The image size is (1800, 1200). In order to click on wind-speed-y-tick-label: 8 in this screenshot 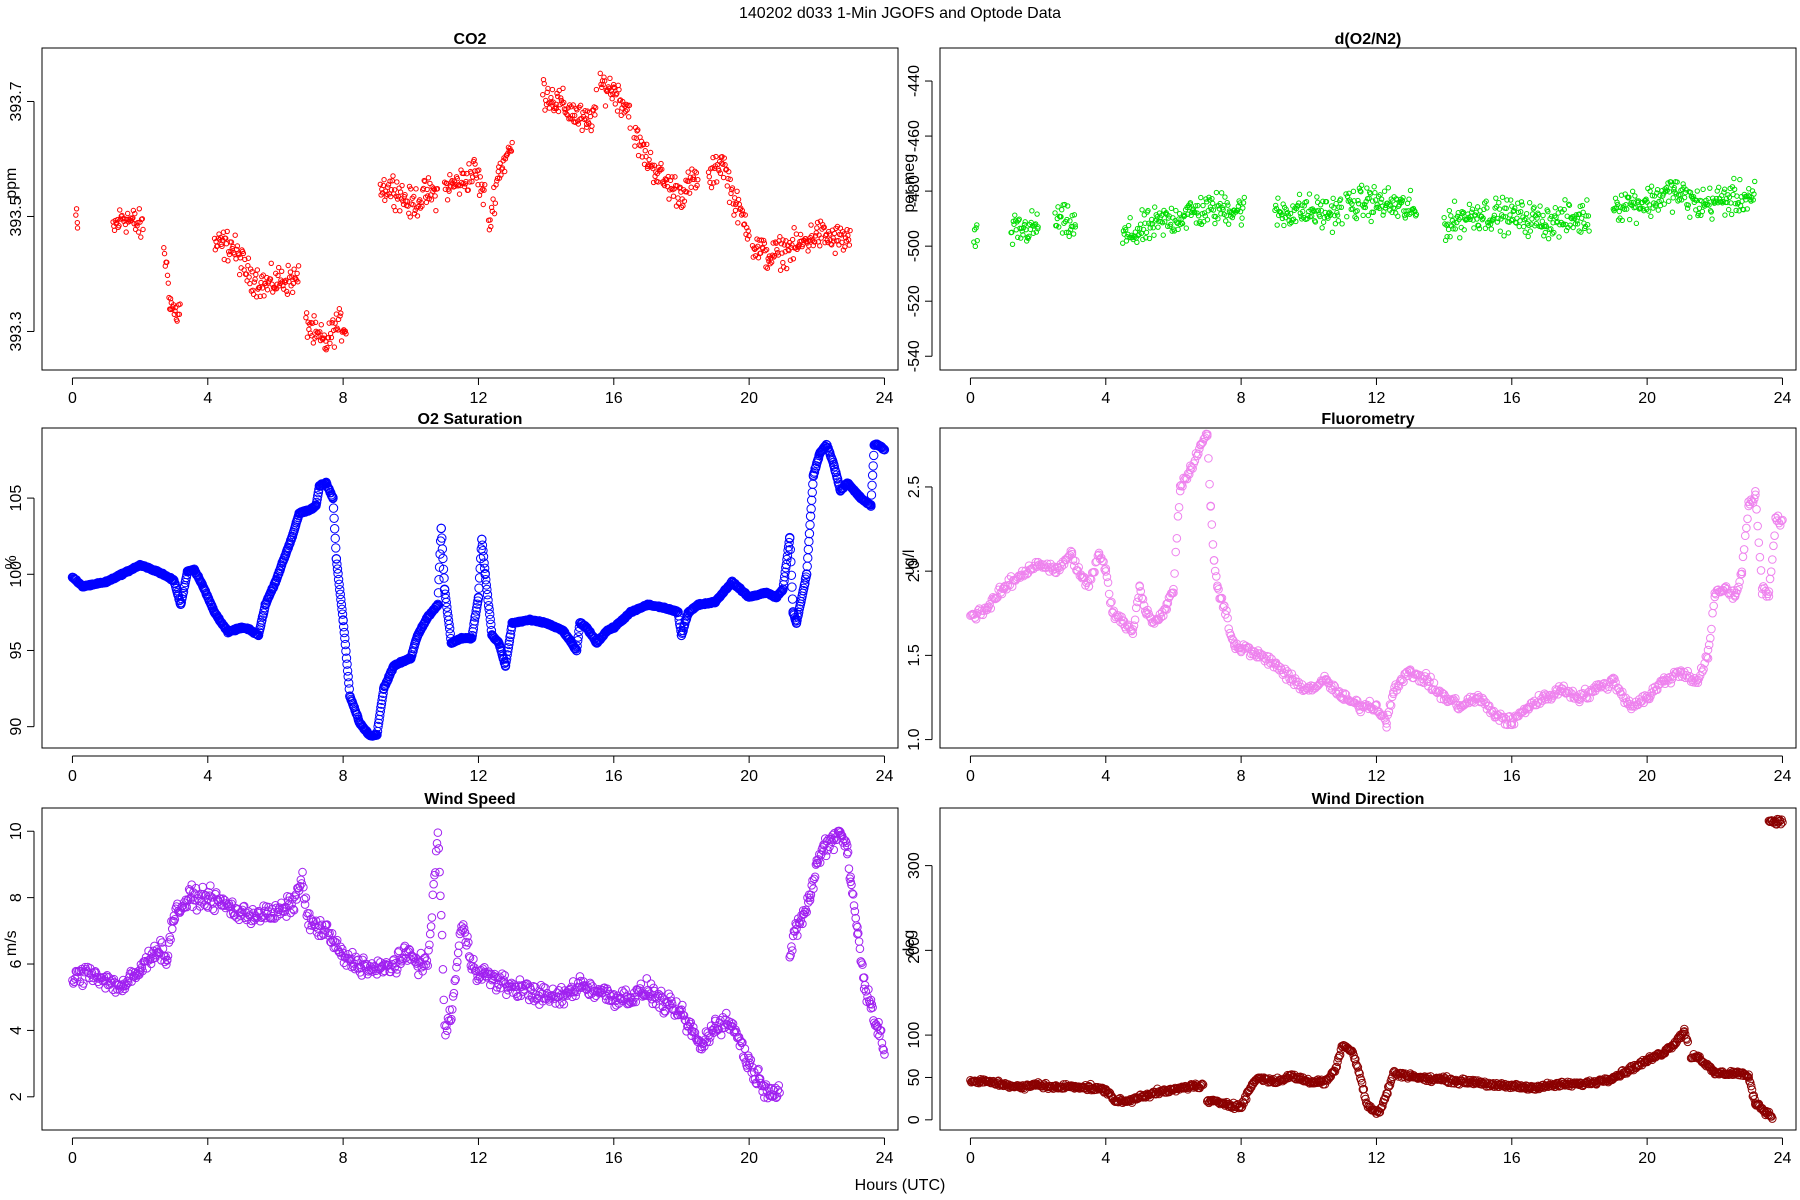, I will do `click(16, 897)`.